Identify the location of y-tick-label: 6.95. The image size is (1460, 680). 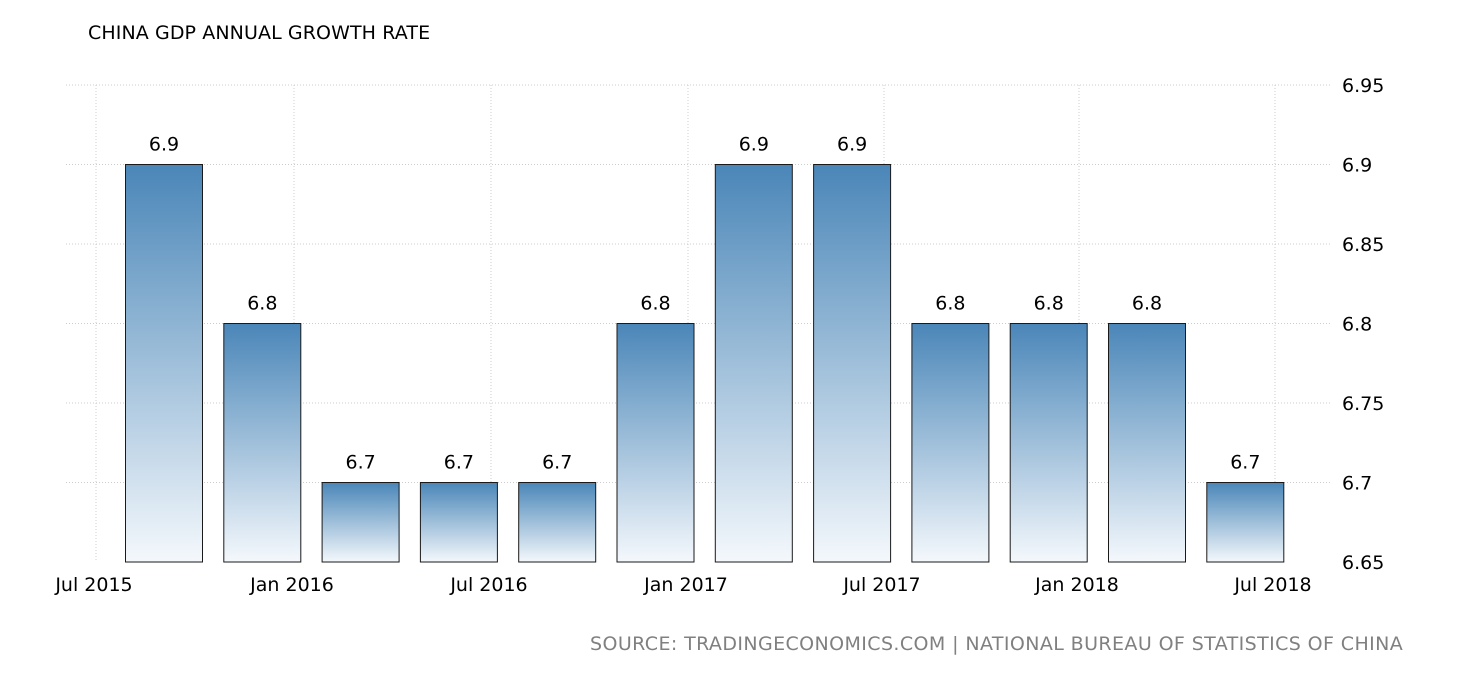
(1363, 86).